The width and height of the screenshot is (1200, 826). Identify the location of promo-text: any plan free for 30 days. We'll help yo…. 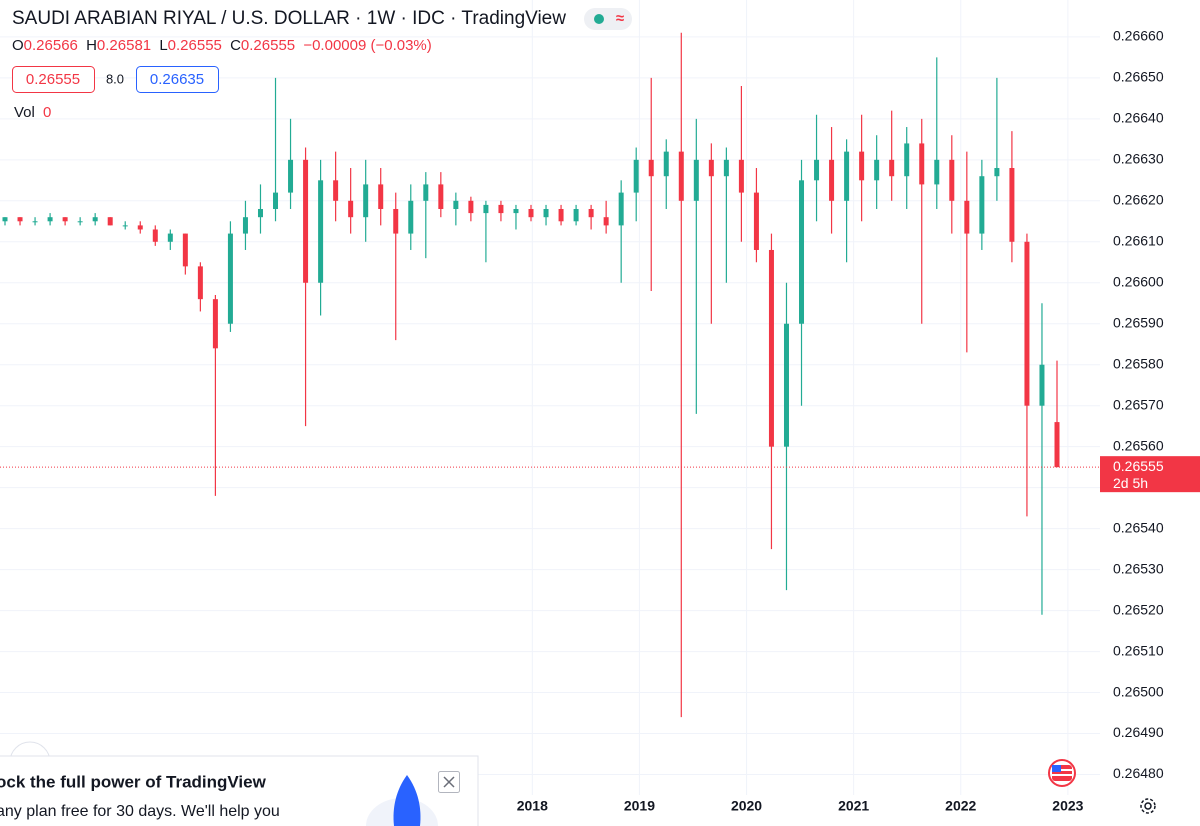
(140, 811).